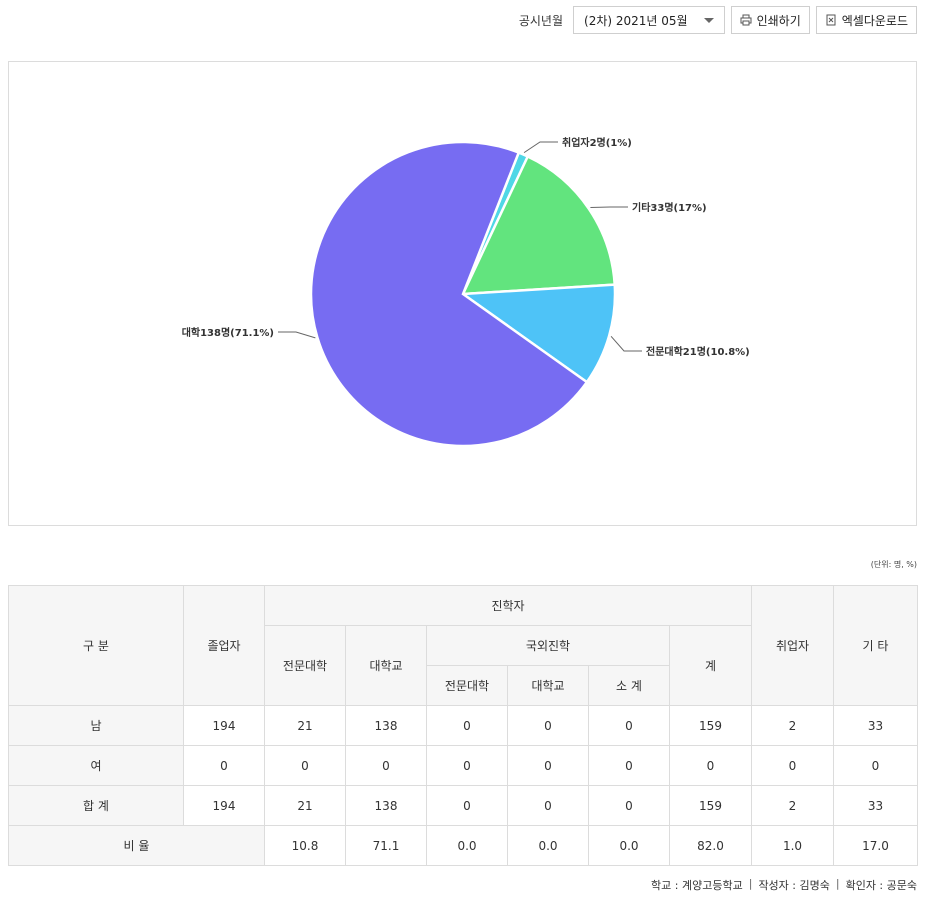 This screenshot has height=897, width=925. I want to click on period-select: (2차) 2021년 05월, so click(649, 20).